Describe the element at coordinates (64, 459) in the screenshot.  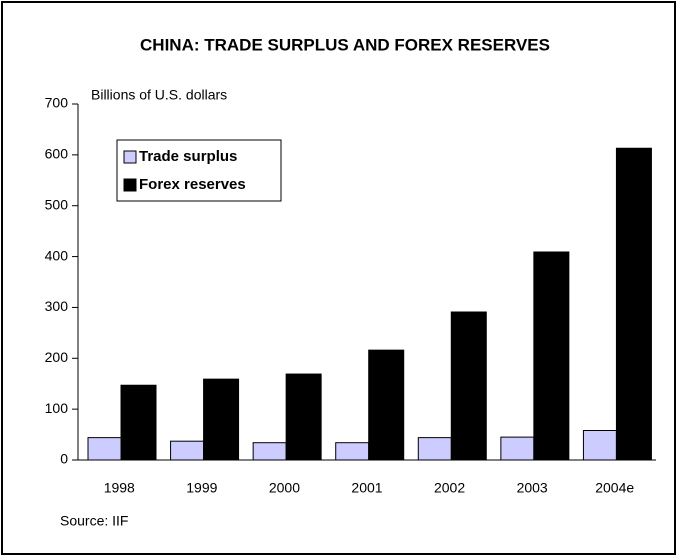
I see `y-tick-label: 0` at that location.